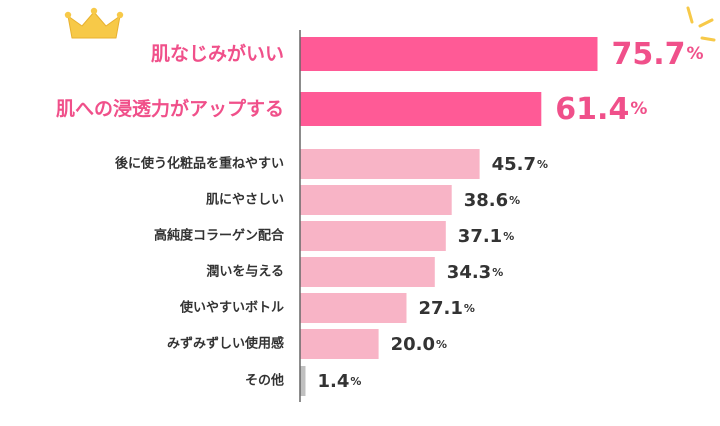 The height and width of the screenshot is (426, 720). I want to click on category-label-1: 肌なじみがいい, so click(217, 53).